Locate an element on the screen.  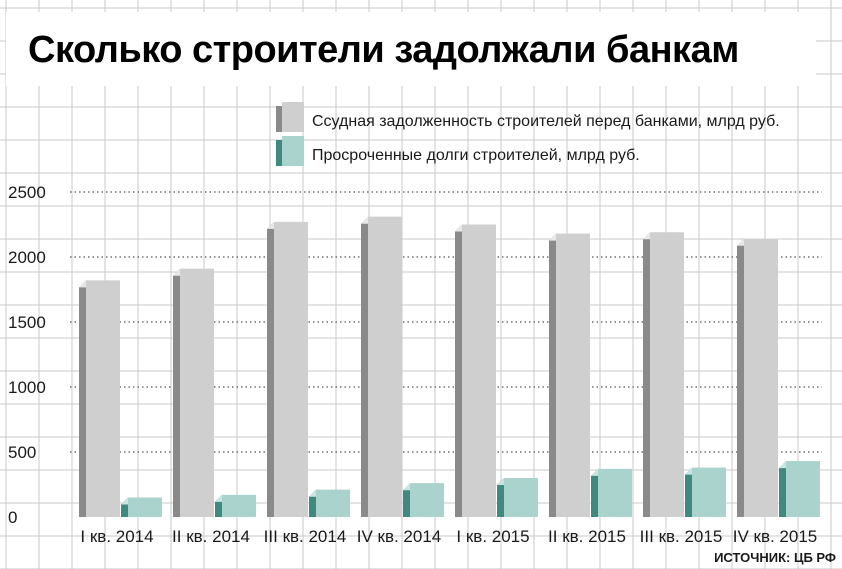
y-tick-label: 2000 is located at coordinates (27, 257).